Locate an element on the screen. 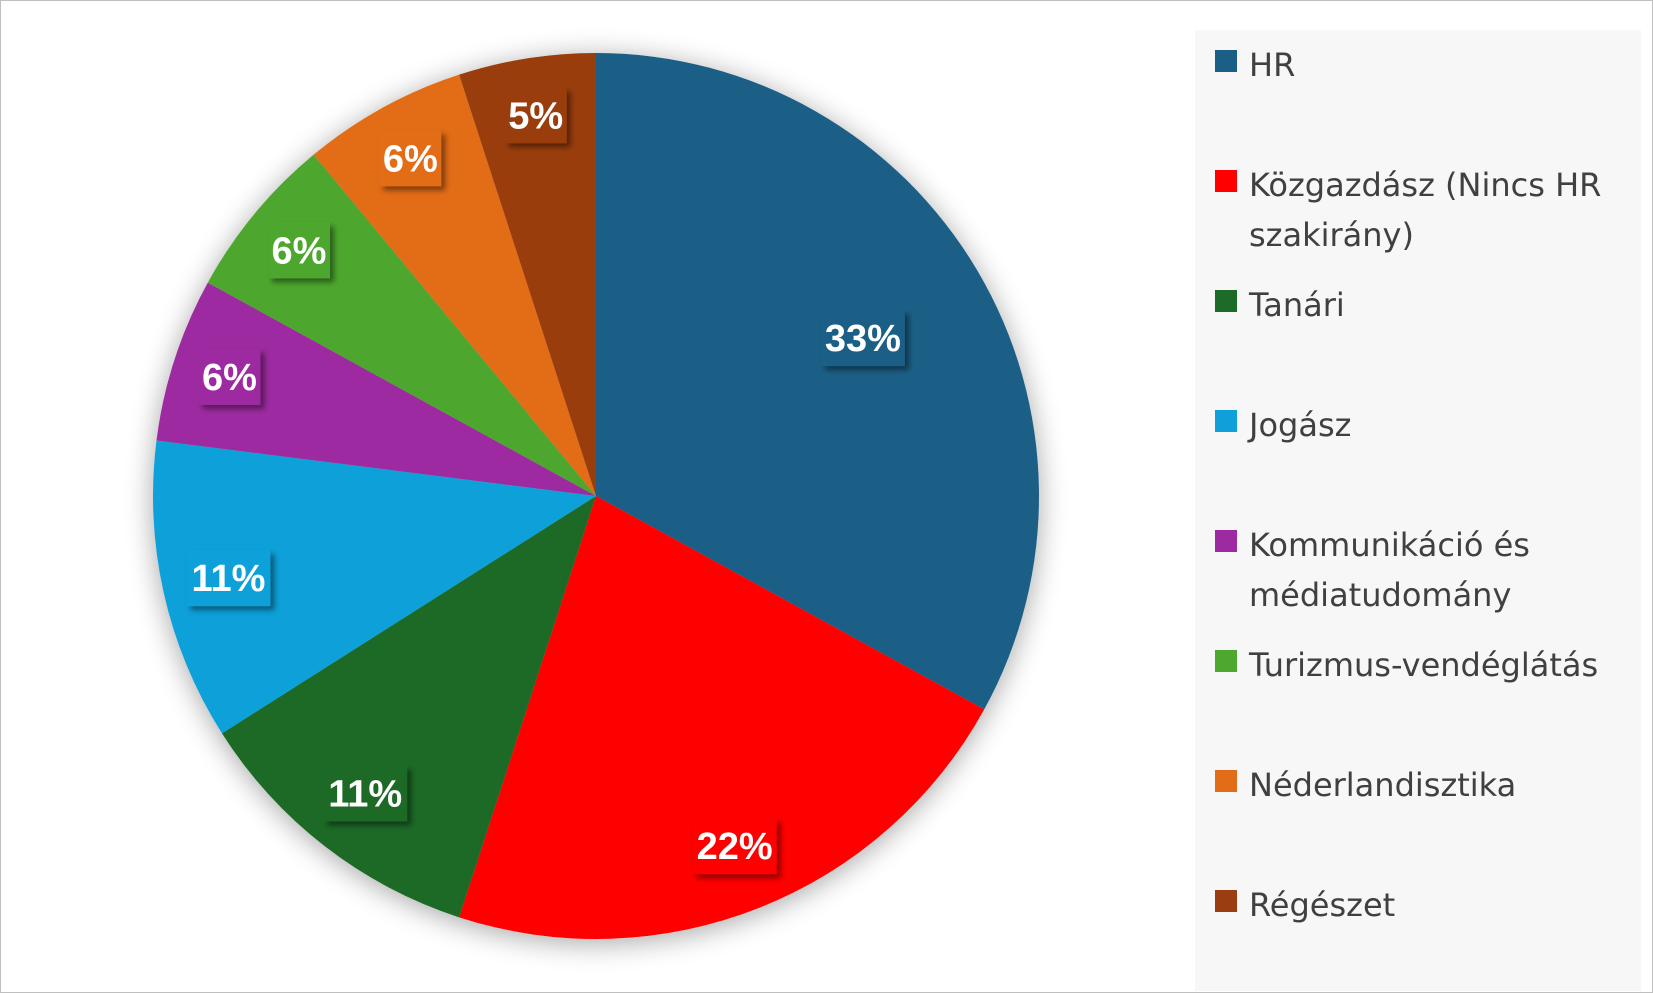  legend-item: Turizmus-vendéglátás is located at coordinates (1427, 665).